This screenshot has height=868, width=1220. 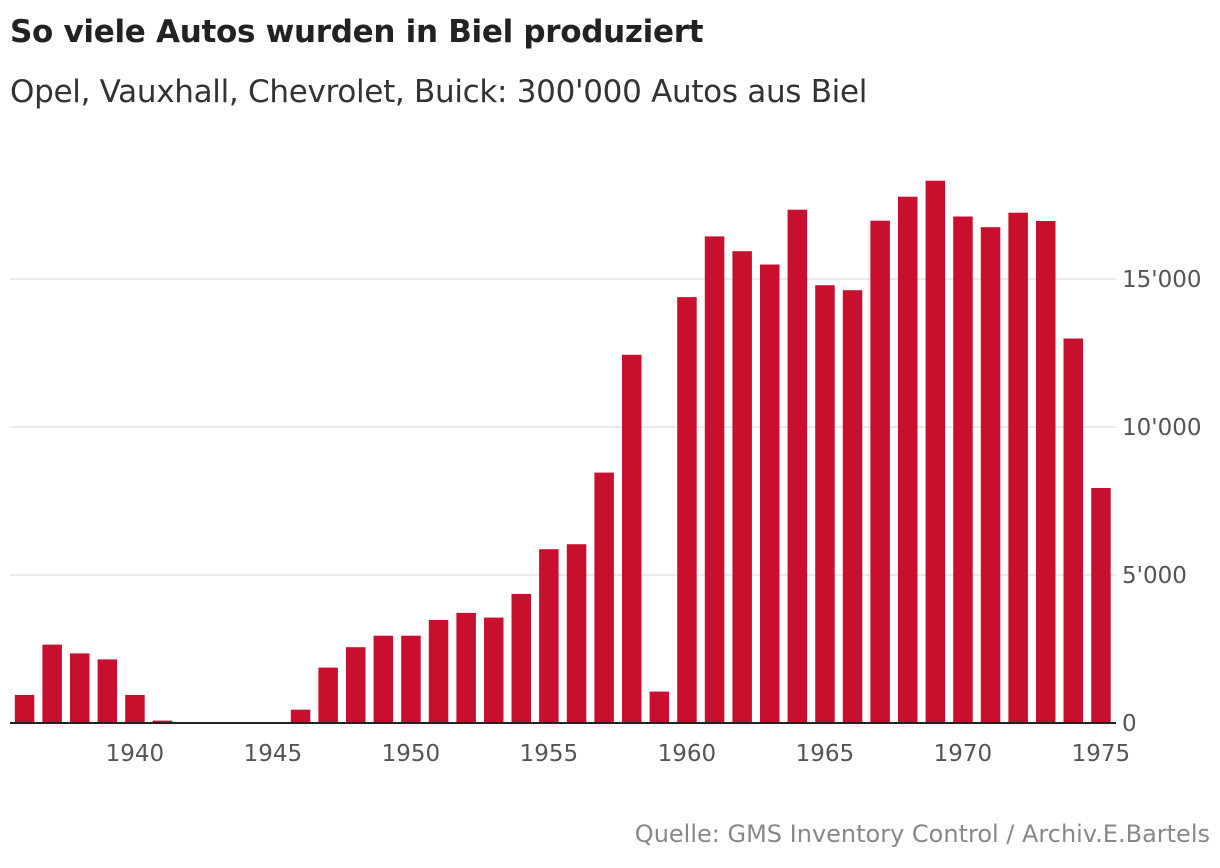 What do you see at coordinates (742, 487) in the screenshot?
I see `bar-1962` at bounding box center [742, 487].